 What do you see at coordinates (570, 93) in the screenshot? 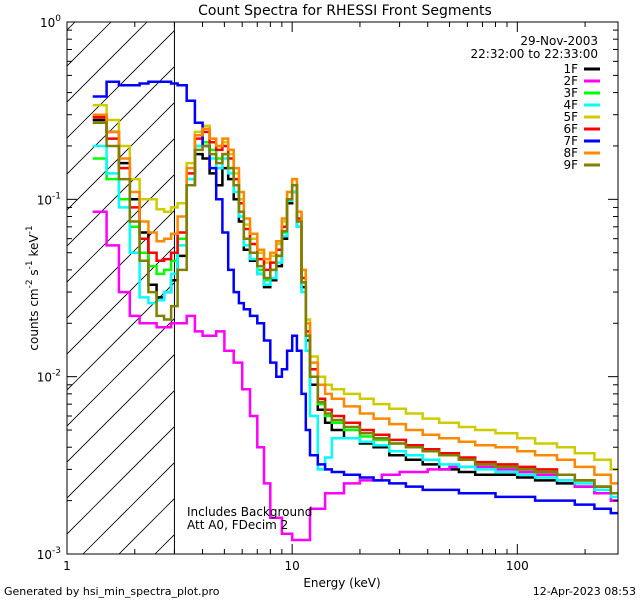
I see `legend-label-3F: 3F` at bounding box center [570, 93].